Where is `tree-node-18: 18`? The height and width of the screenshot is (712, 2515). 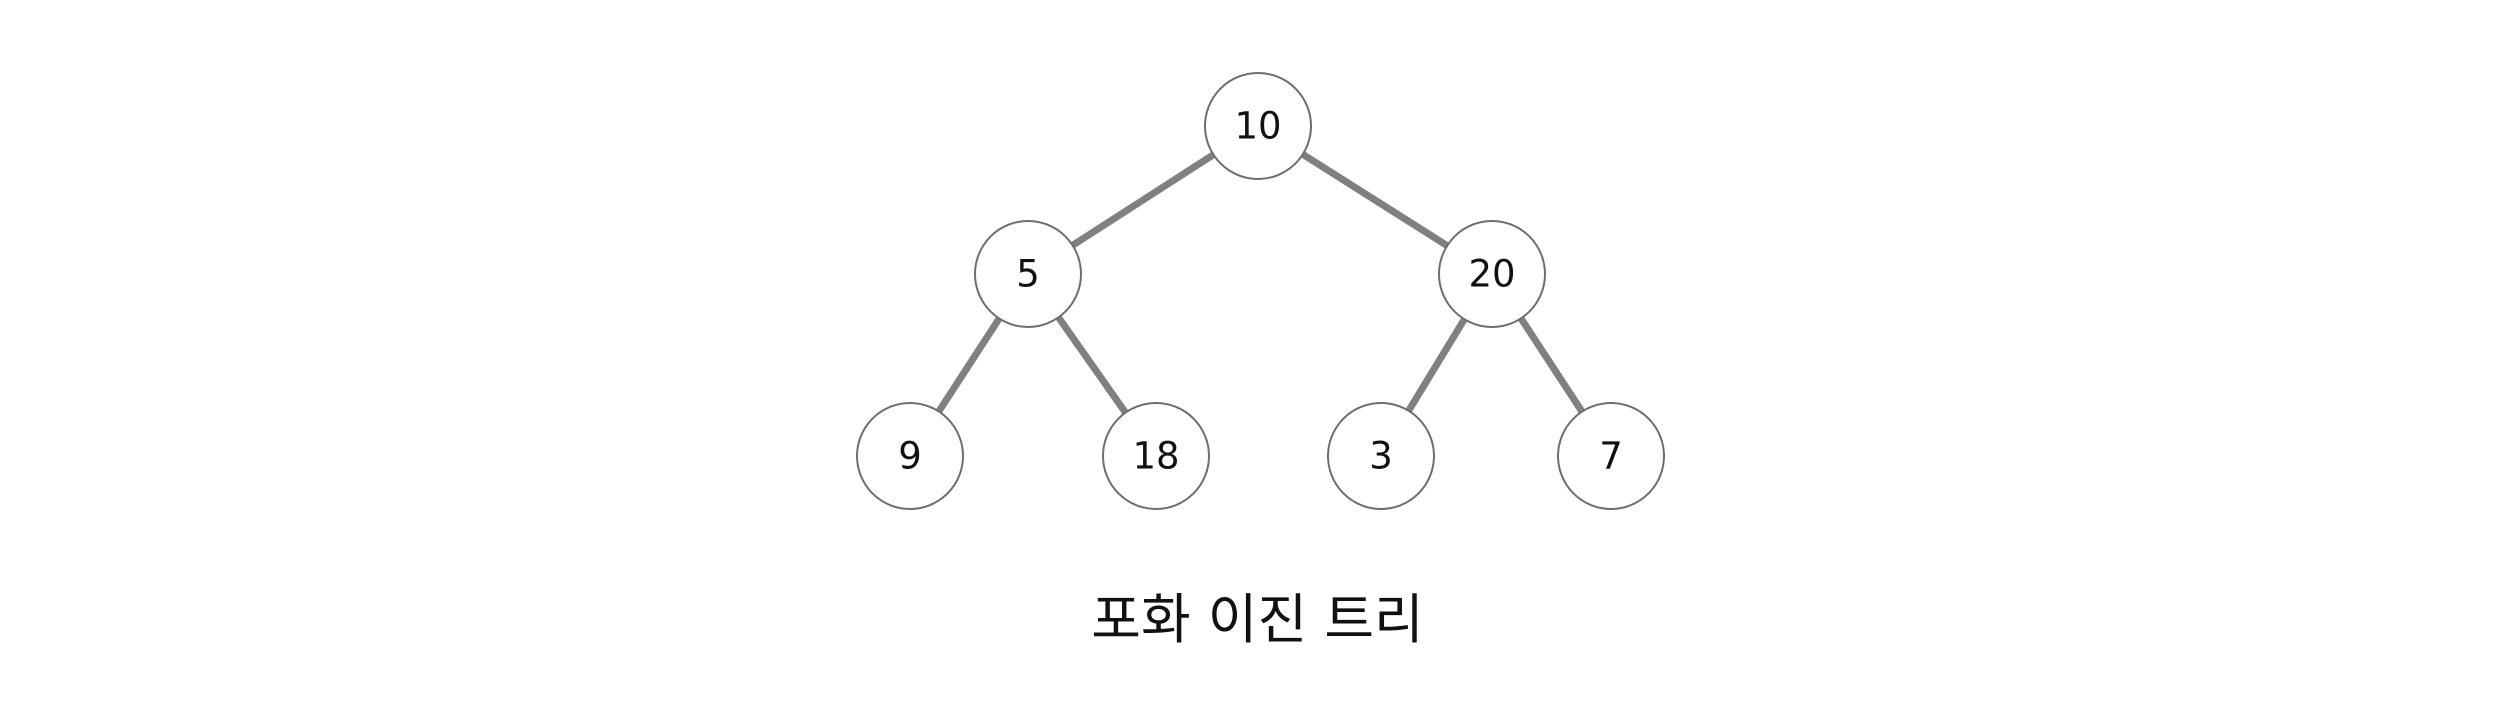 tree-node-18: 18 is located at coordinates (1156, 456).